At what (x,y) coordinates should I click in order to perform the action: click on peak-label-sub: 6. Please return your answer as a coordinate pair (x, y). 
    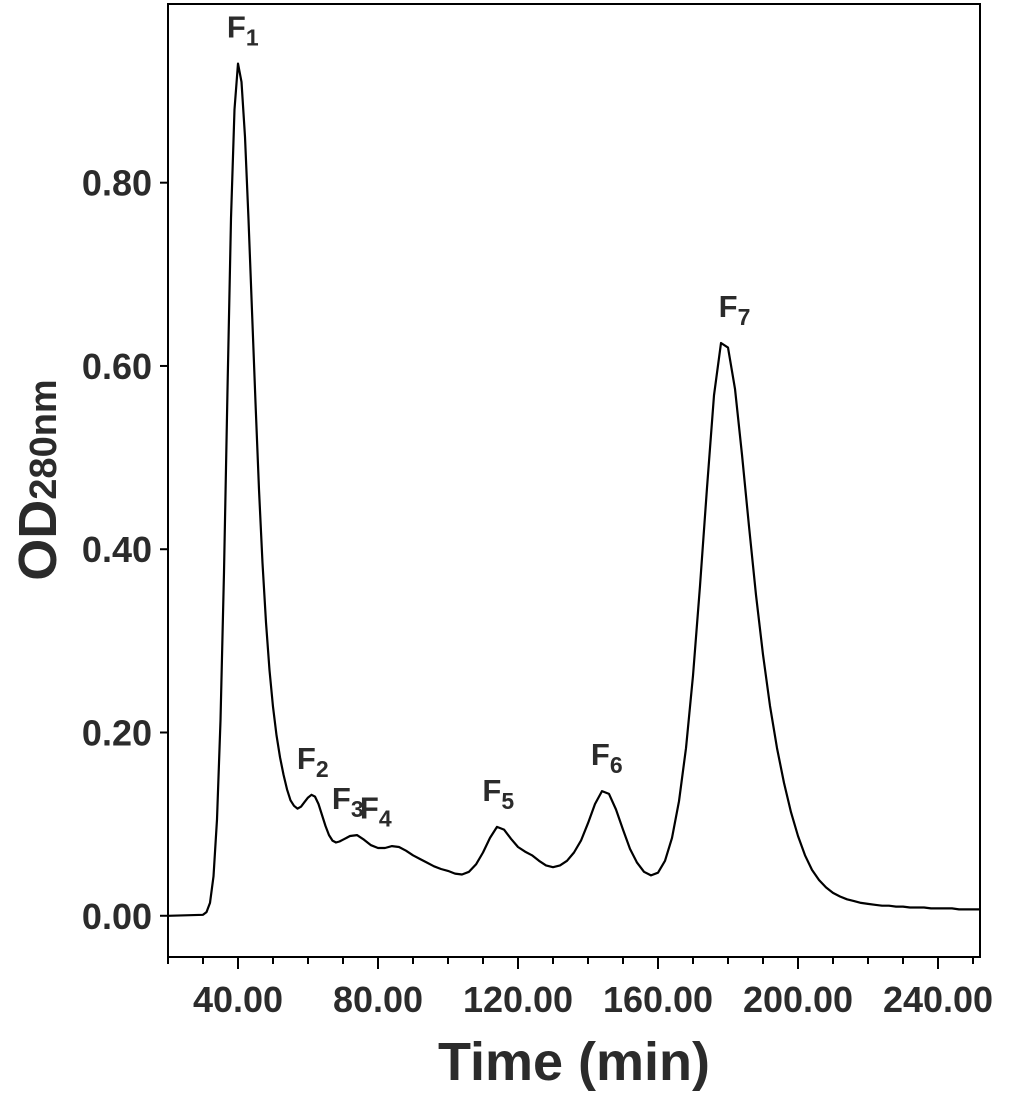
    Looking at the image, I should click on (616, 765).